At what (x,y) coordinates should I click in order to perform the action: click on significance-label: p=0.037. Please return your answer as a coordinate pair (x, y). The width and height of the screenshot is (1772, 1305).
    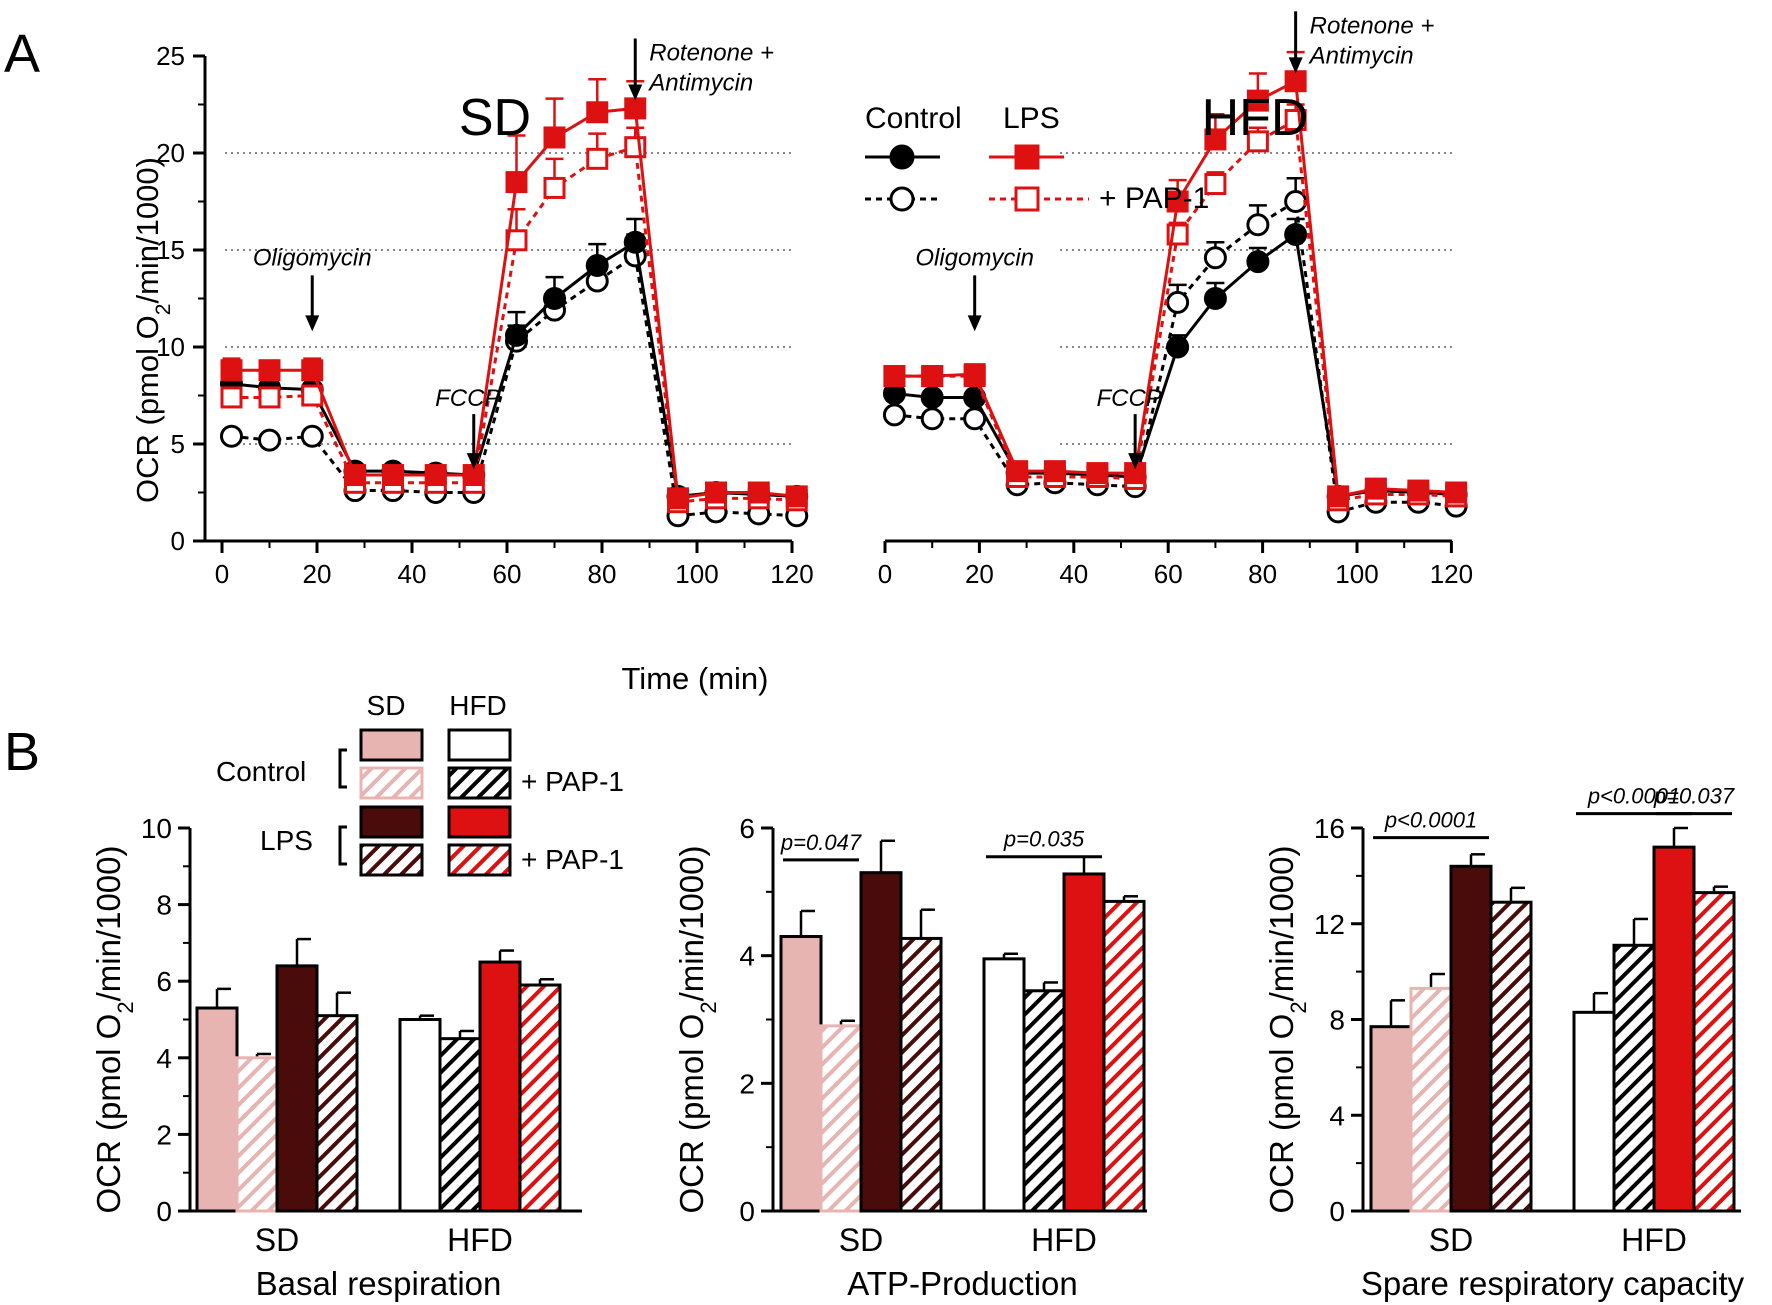
    Looking at the image, I should click on (1694, 796).